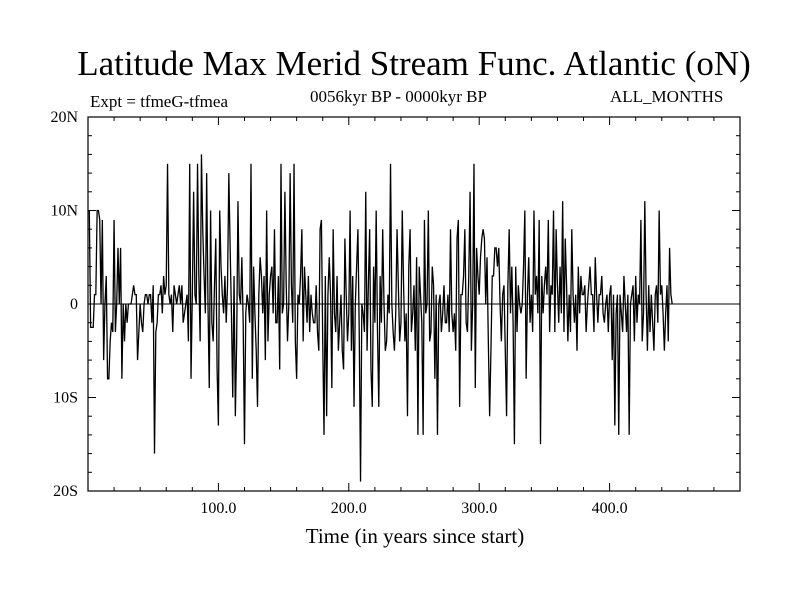  Describe the element at coordinates (415, 536) in the screenshot. I see `x-axis-label: Time (in years since start)` at that location.